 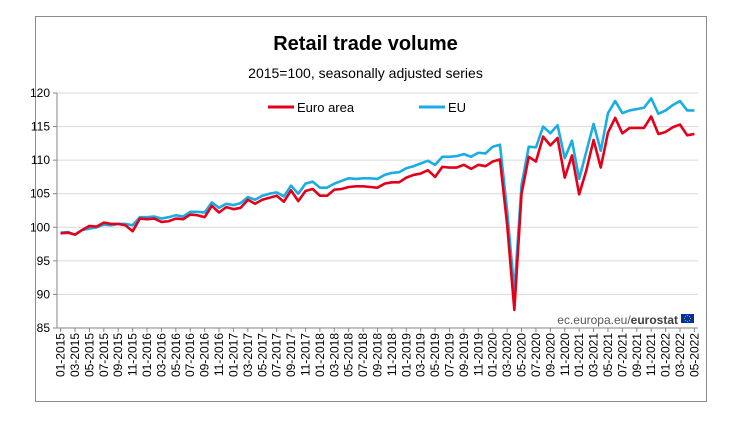 What do you see at coordinates (326, 107) in the screenshot?
I see `legend-label: Euro area` at bounding box center [326, 107].